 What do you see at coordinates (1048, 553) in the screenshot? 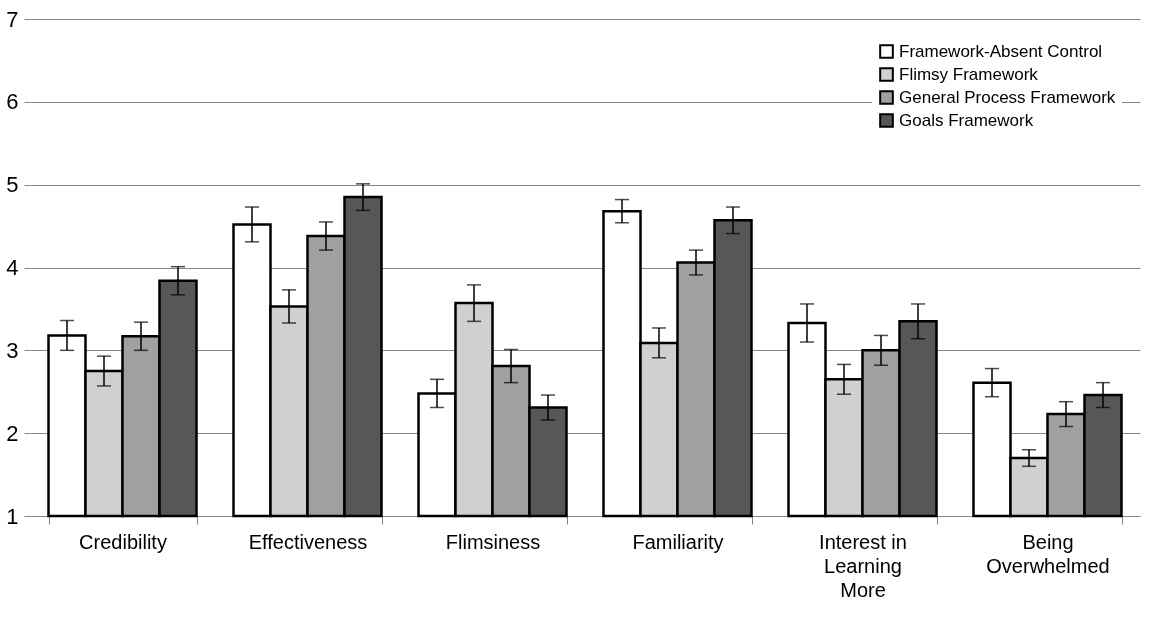
I see `x-tick-label: Being Overwhelmed` at bounding box center [1048, 553].